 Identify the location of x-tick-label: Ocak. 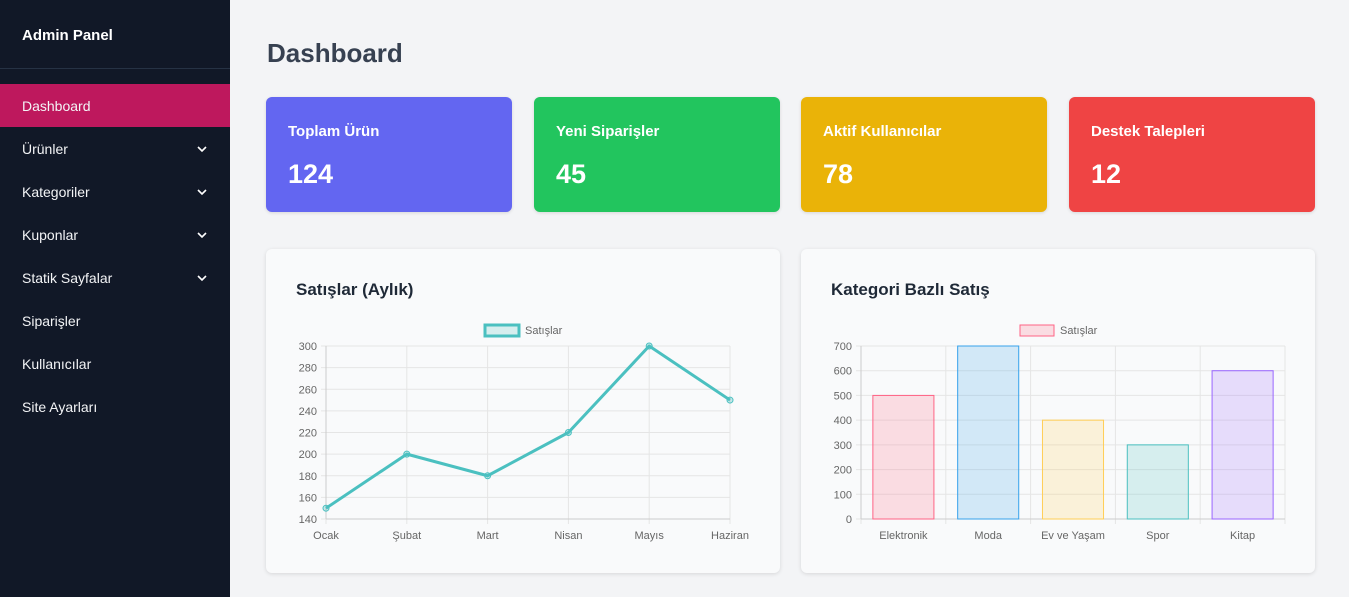
(326, 536).